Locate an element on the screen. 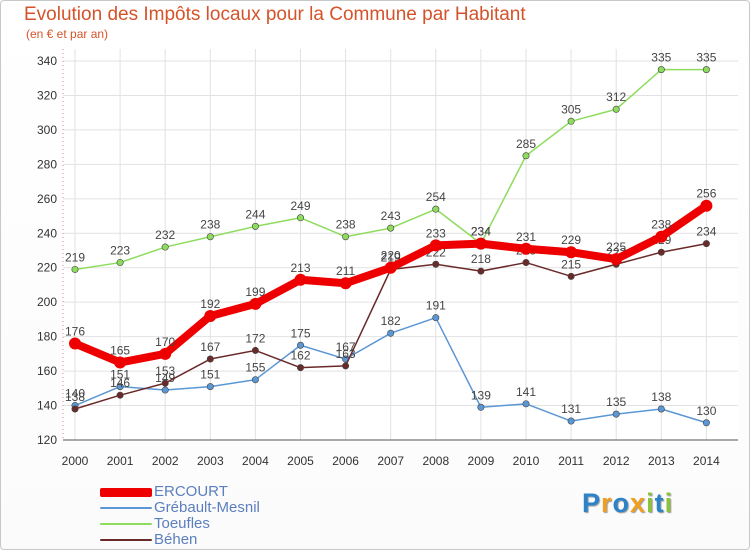 The image size is (750, 550). data-label: 172 is located at coordinates (255, 338).